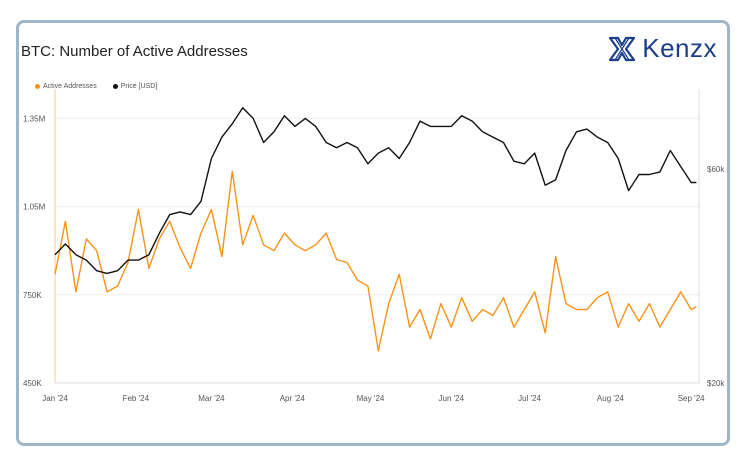 Image resolution: width=750 pixels, height=470 pixels. Describe the element at coordinates (716, 169) in the screenshot. I see `y-right-tick-label: $60k` at that location.